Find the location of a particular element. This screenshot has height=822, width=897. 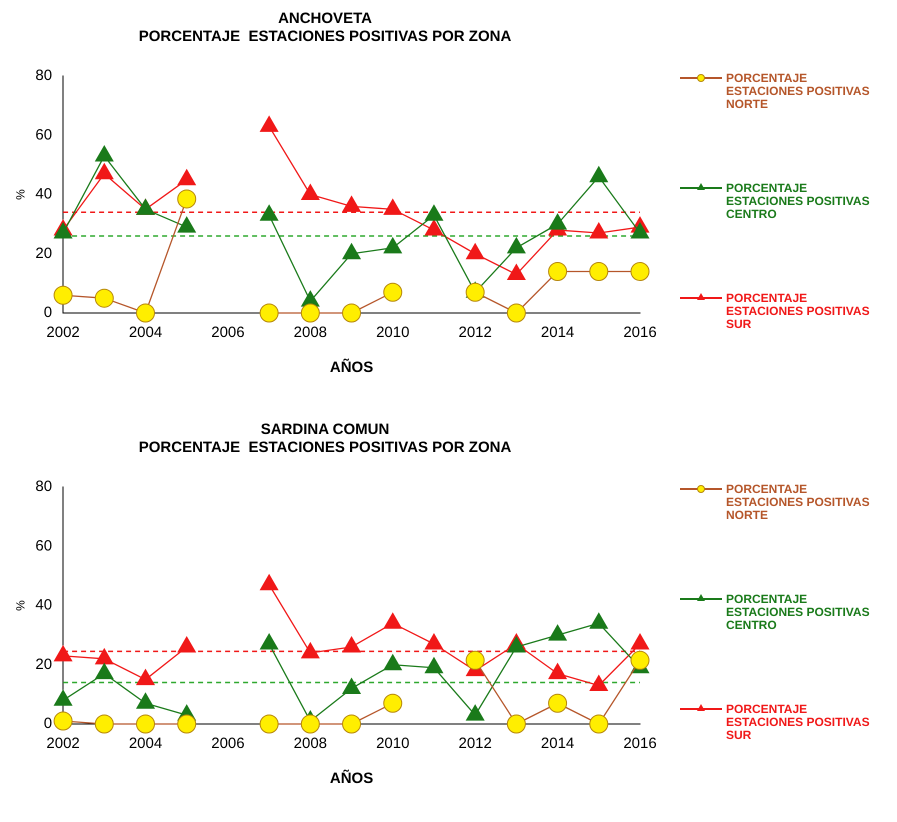

chart-title: ANCHOVETA is located at coordinates (325, 19).